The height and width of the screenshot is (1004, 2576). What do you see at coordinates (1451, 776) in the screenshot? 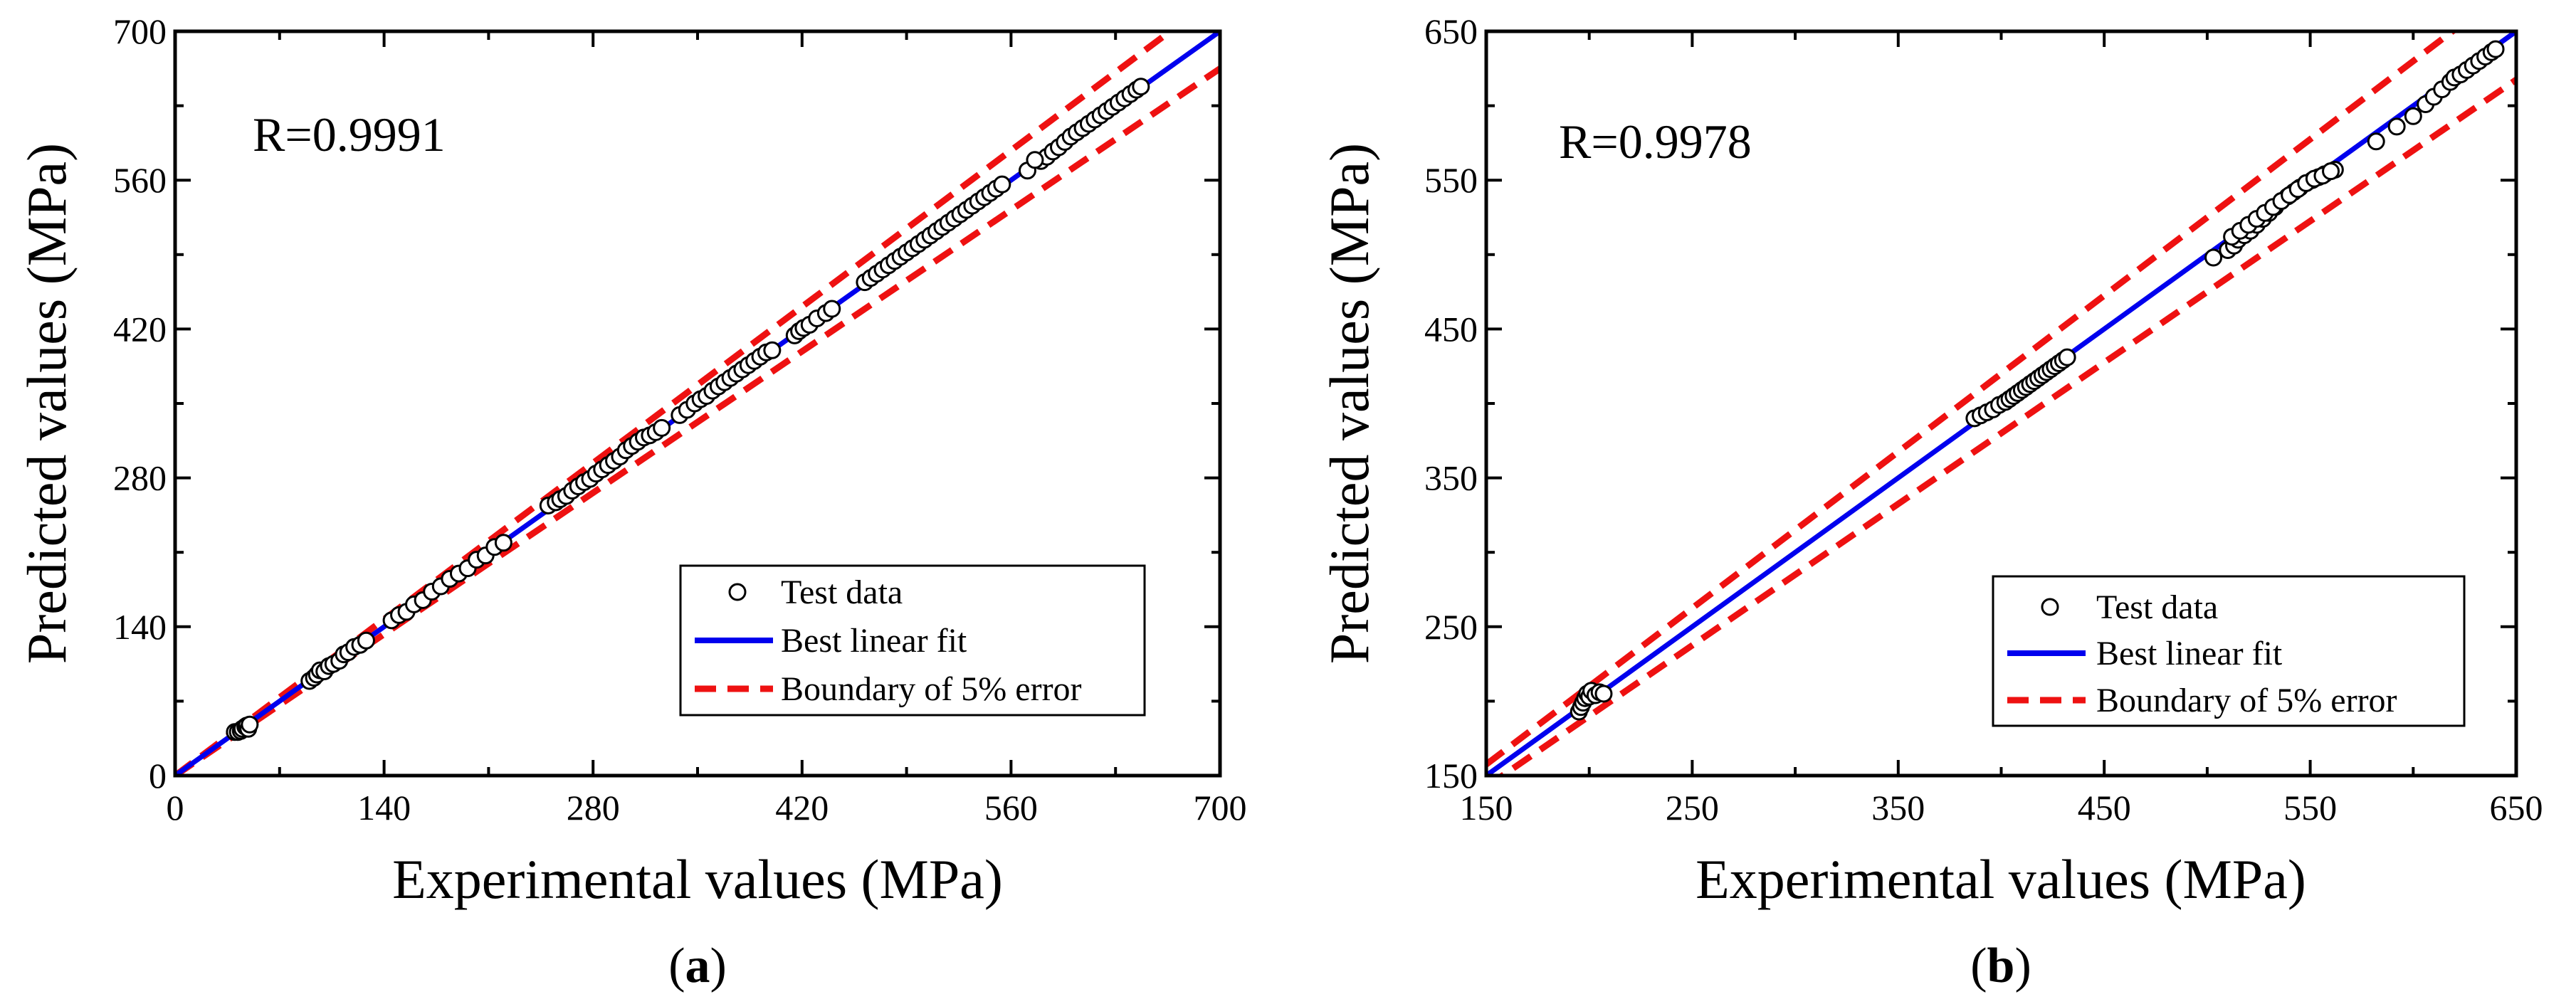
I see `panel-b-y-tick-label: 150` at bounding box center [1451, 776].